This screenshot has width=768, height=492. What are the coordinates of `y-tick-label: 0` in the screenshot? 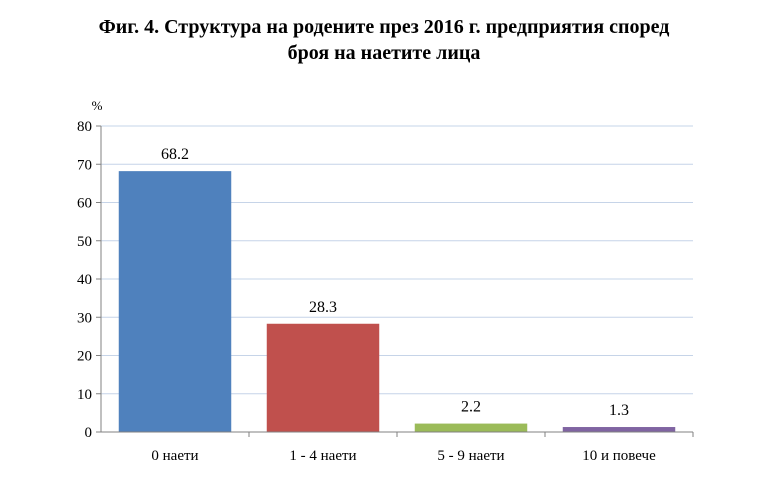 It's located at (89, 433).